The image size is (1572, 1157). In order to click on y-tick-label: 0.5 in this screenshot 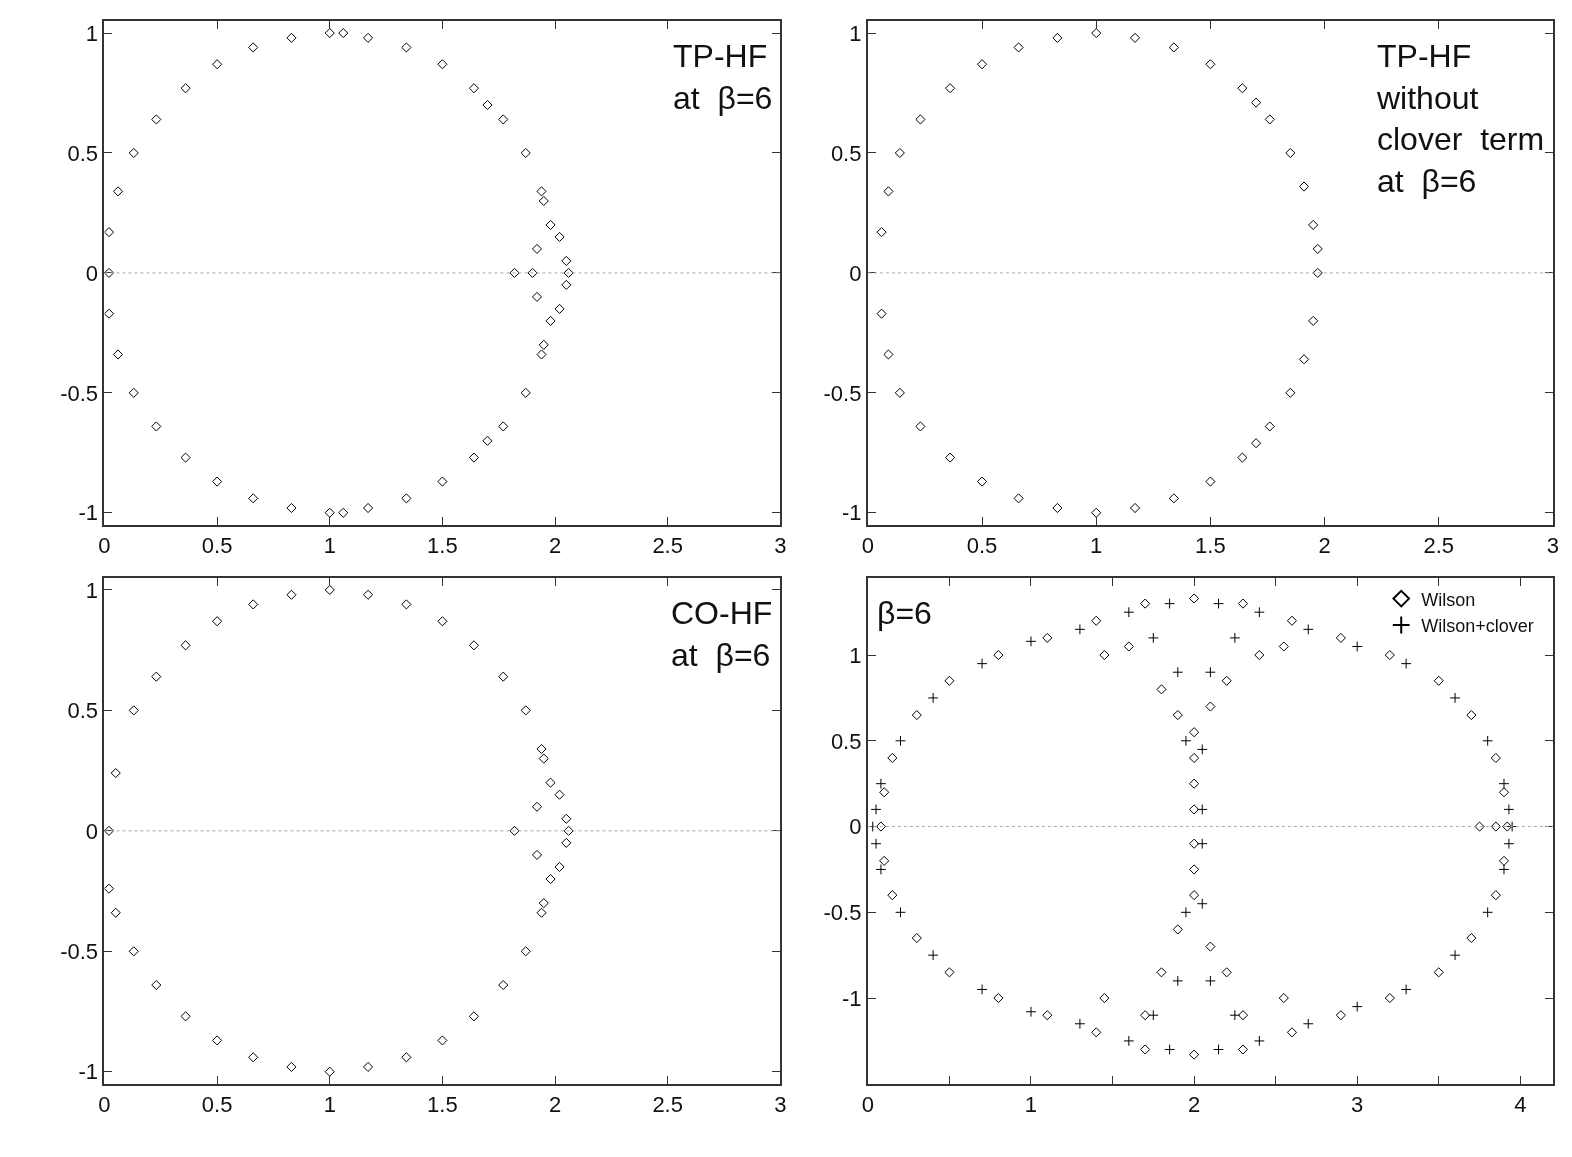, I will do `click(83, 711)`.